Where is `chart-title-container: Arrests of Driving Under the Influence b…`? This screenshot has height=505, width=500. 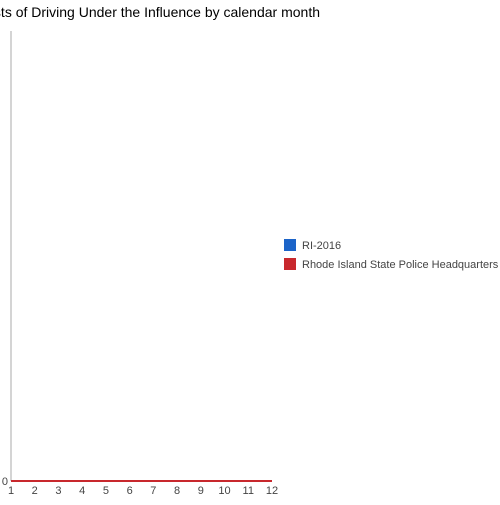 chart-title-container: Arrests of Driving Under the Influence b… is located at coordinates (250, 14).